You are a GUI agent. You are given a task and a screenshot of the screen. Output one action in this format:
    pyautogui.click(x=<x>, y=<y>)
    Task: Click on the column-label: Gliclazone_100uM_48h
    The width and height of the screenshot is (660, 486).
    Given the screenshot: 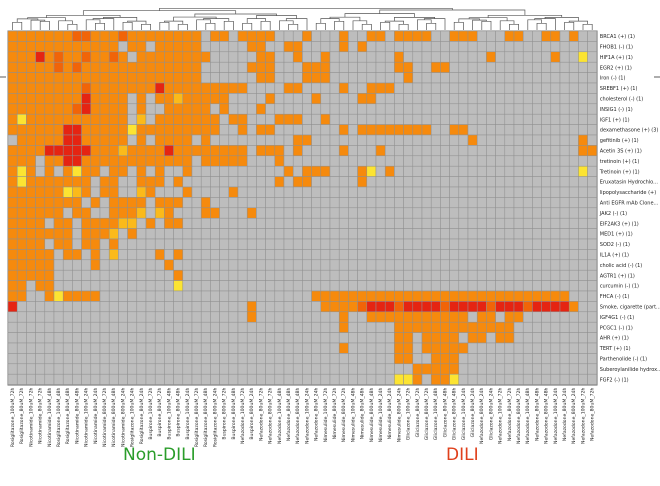 What is the action you would take?
    pyautogui.click(x=436, y=414)
    